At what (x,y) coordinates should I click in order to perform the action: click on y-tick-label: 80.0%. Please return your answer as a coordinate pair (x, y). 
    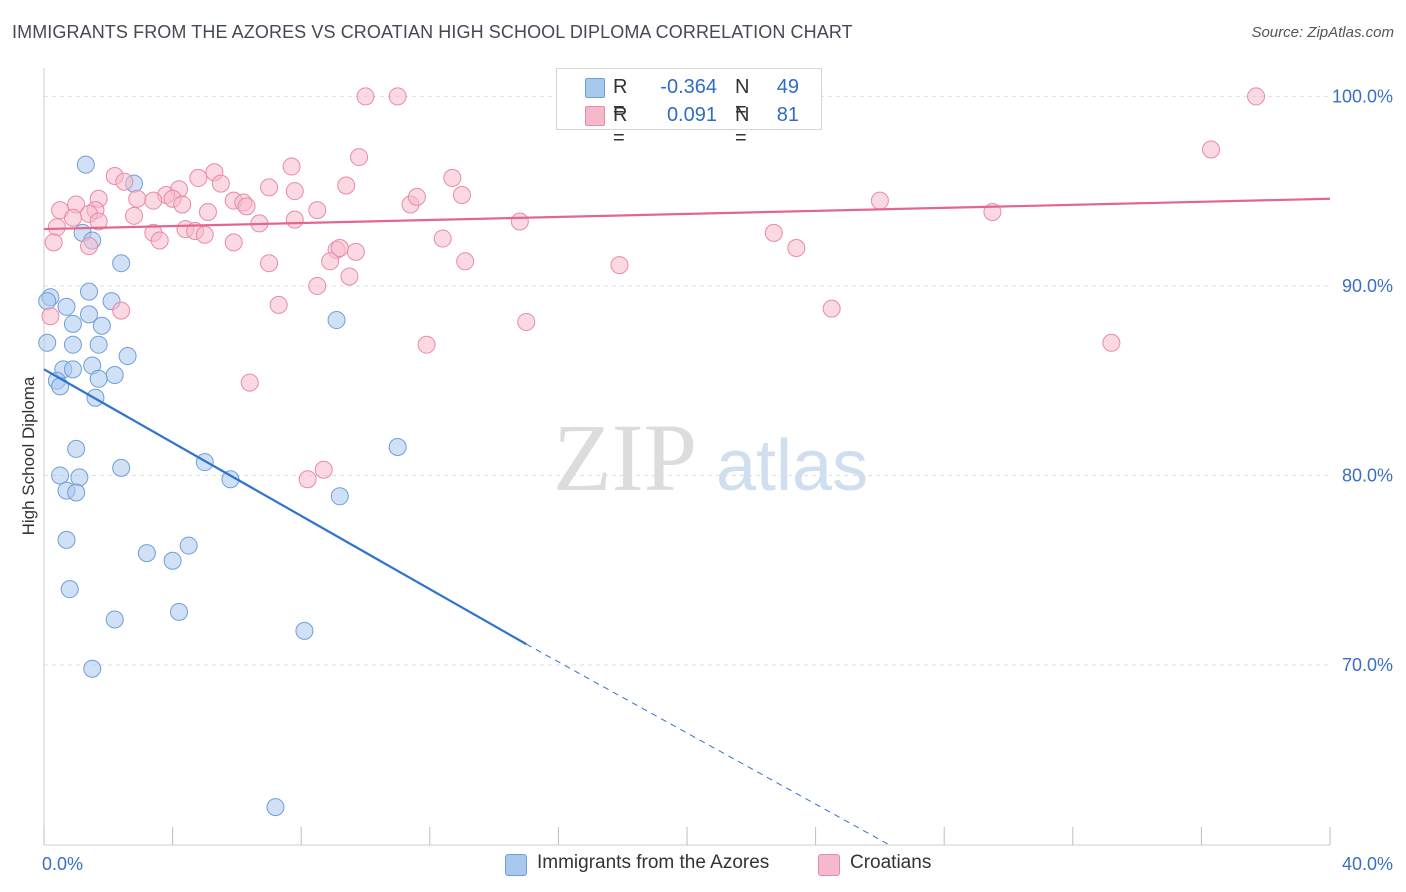
    Looking at the image, I should click on (1367, 475).